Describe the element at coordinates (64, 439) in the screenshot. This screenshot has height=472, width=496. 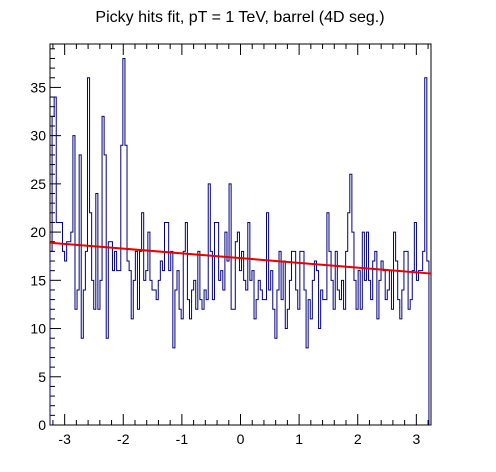
I see `x-tick-label: -3` at that location.